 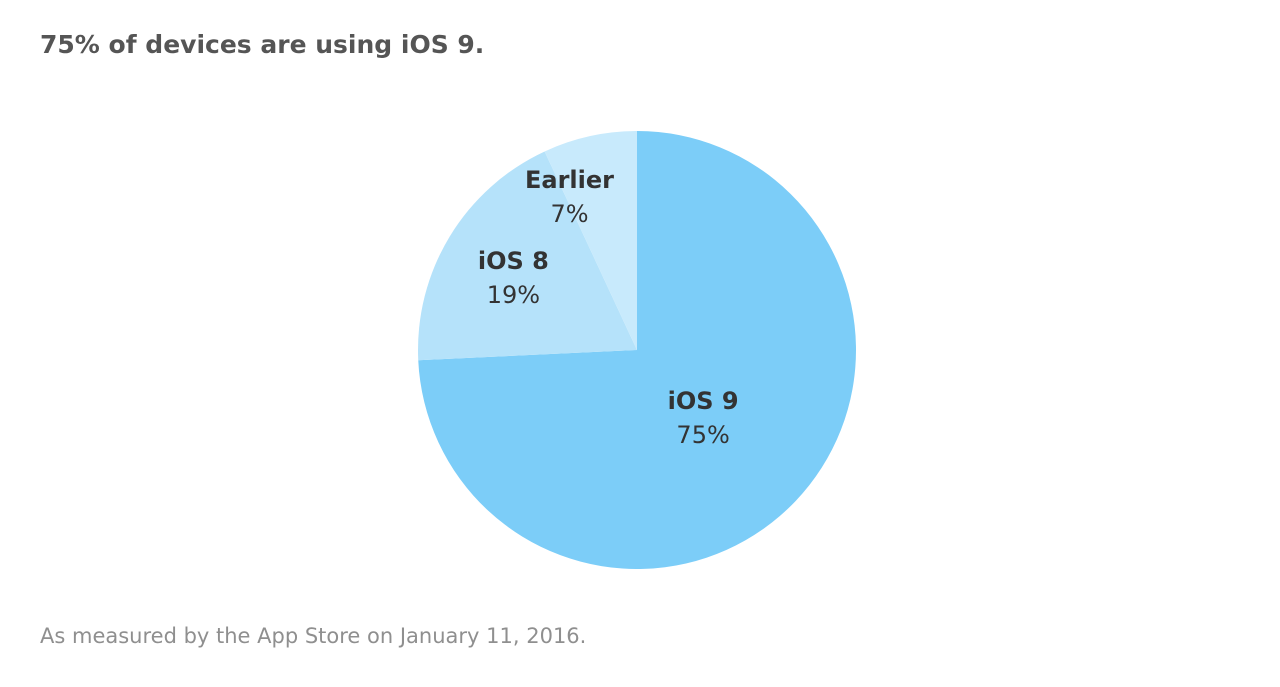 What do you see at coordinates (513, 295) in the screenshot?
I see `slice-value-label: 19%` at bounding box center [513, 295].